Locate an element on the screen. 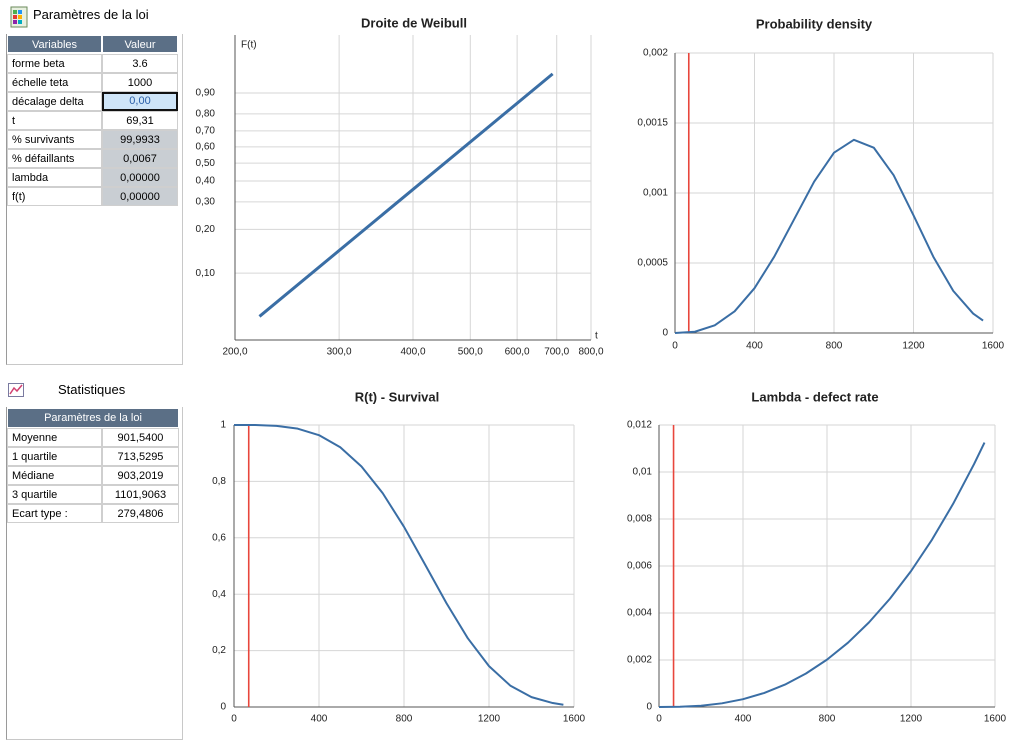  variable-value: 99,9933 is located at coordinates (140, 139).